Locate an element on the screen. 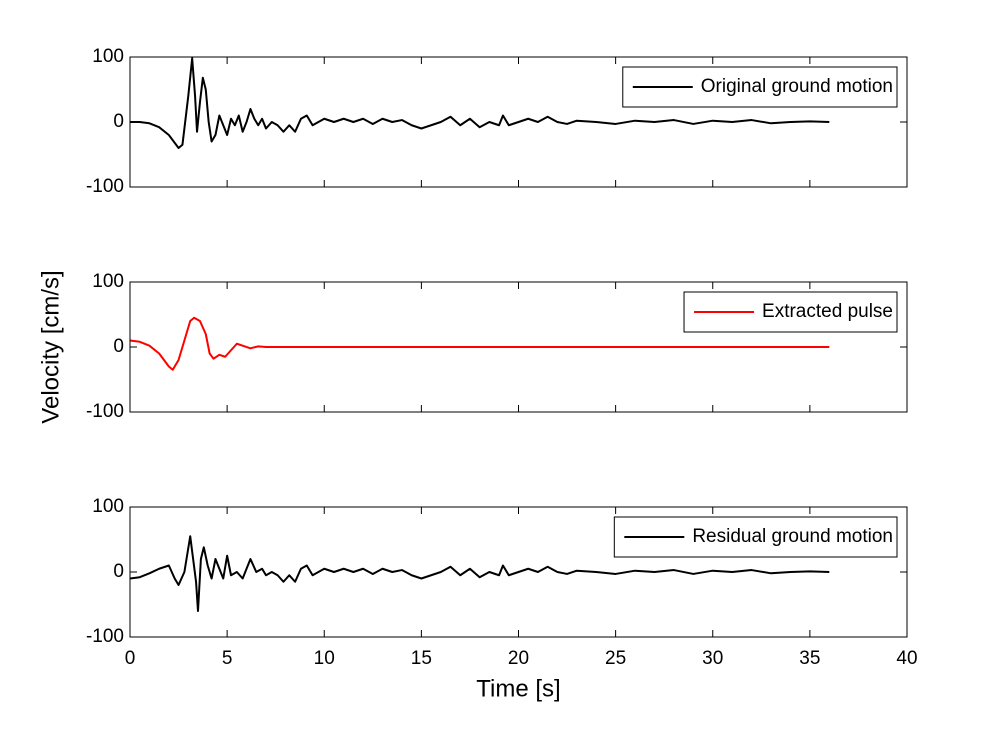 Image resolution: width=1002 pixels, height=750 pixels. legend: Residual ground motion is located at coordinates (755, 537).